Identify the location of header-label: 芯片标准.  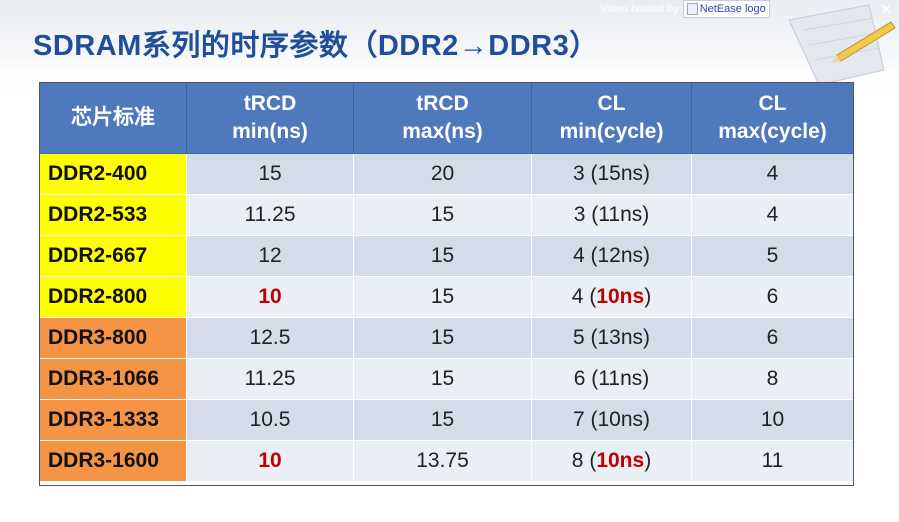
(113, 117).